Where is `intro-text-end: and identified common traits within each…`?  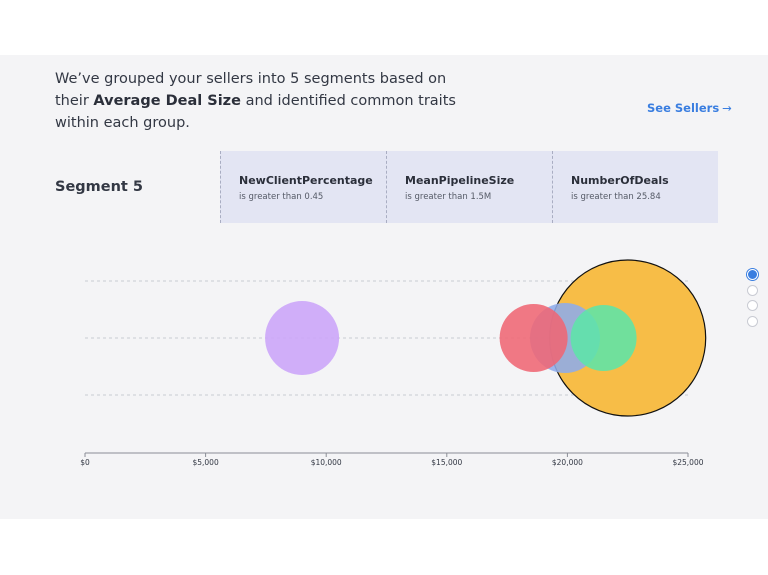 intro-text-end: and identified common traits within each… is located at coordinates (255, 112).